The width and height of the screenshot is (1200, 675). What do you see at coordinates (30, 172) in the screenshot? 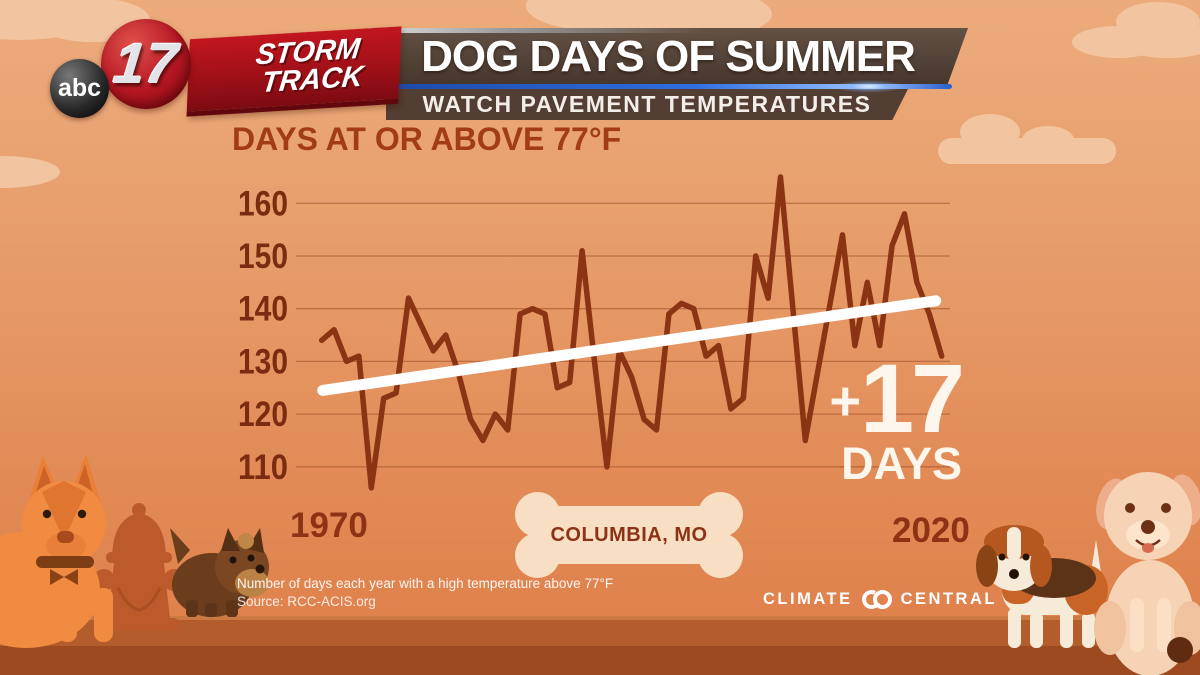
I see `cloud-left-middle` at bounding box center [30, 172].